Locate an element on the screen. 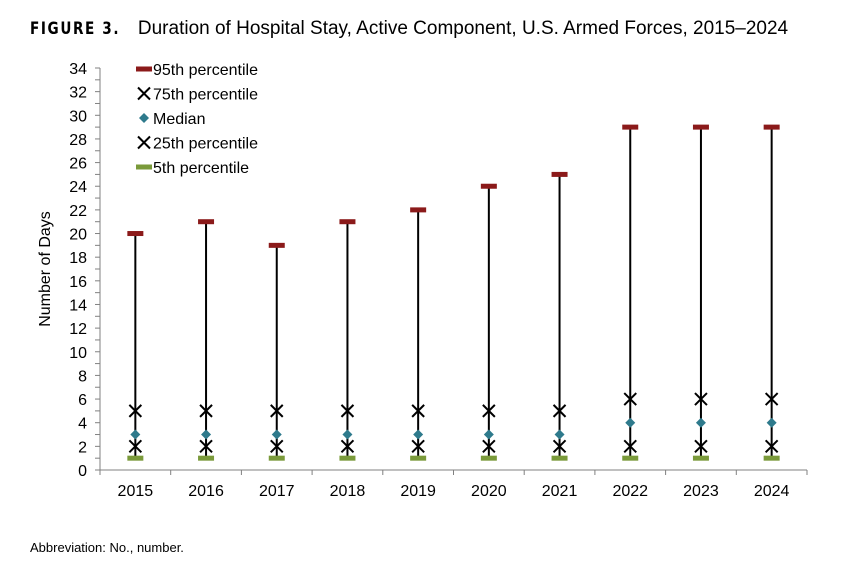 The width and height of the screenshot is (850, 581). x-tick-label: 2021 is located at coordinates (560, 491).